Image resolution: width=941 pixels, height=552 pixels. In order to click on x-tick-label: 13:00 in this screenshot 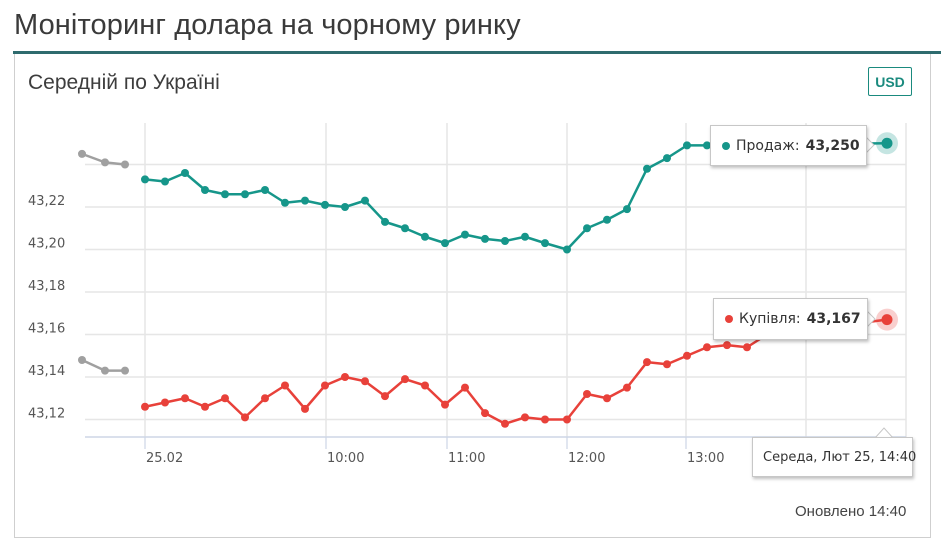, I will do `click(705, 458)`.